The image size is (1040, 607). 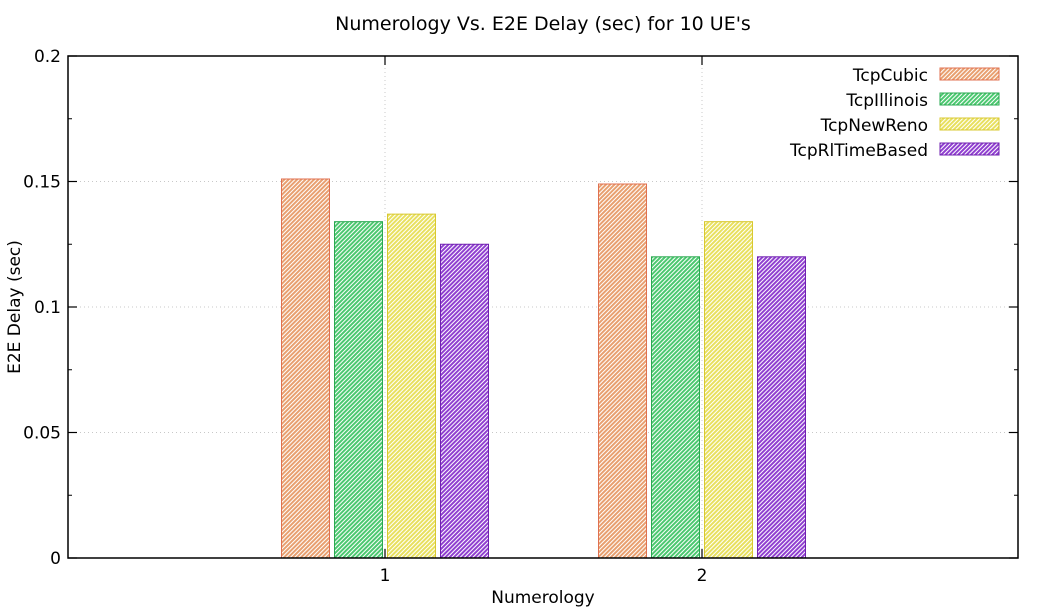 I want to click on y-tick-label: 0.2, so click(x=47, y=57).